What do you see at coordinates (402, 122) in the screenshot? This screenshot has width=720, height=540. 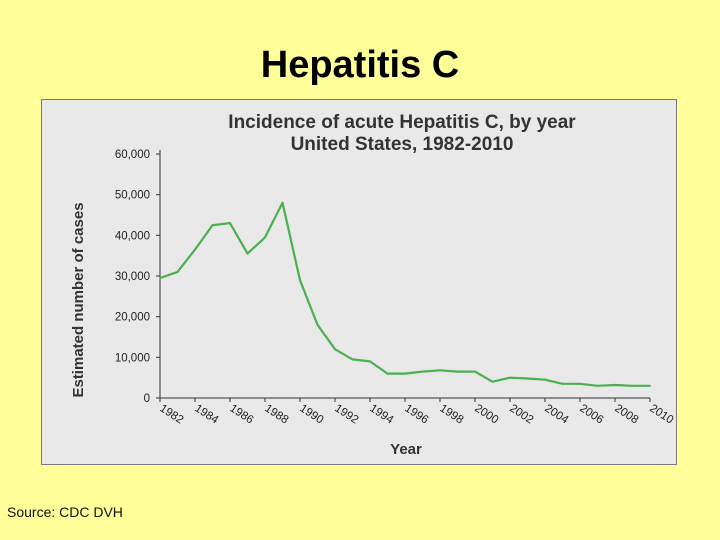 I see `chart-title: Incidence of acute Hepatitis C, by year` at bounding box center [402, 122].